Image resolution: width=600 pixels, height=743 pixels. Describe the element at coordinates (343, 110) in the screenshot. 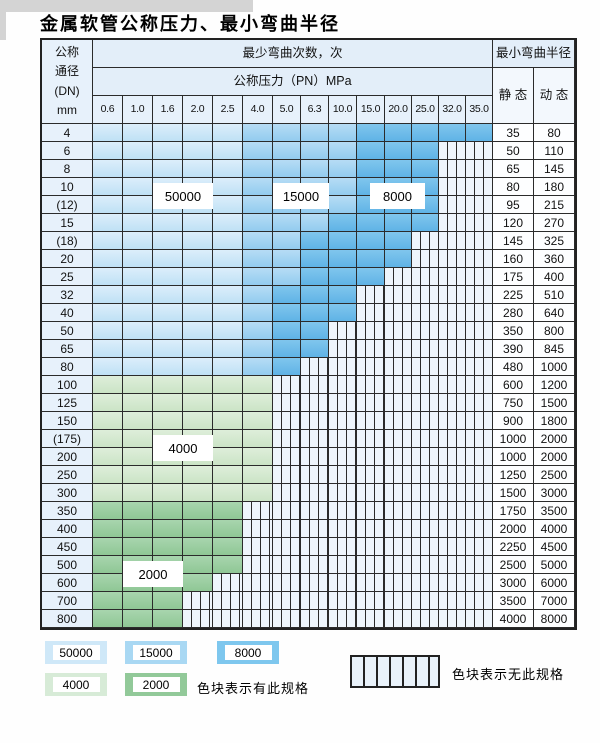

I see `pressure-tick: 10.0` at that location.